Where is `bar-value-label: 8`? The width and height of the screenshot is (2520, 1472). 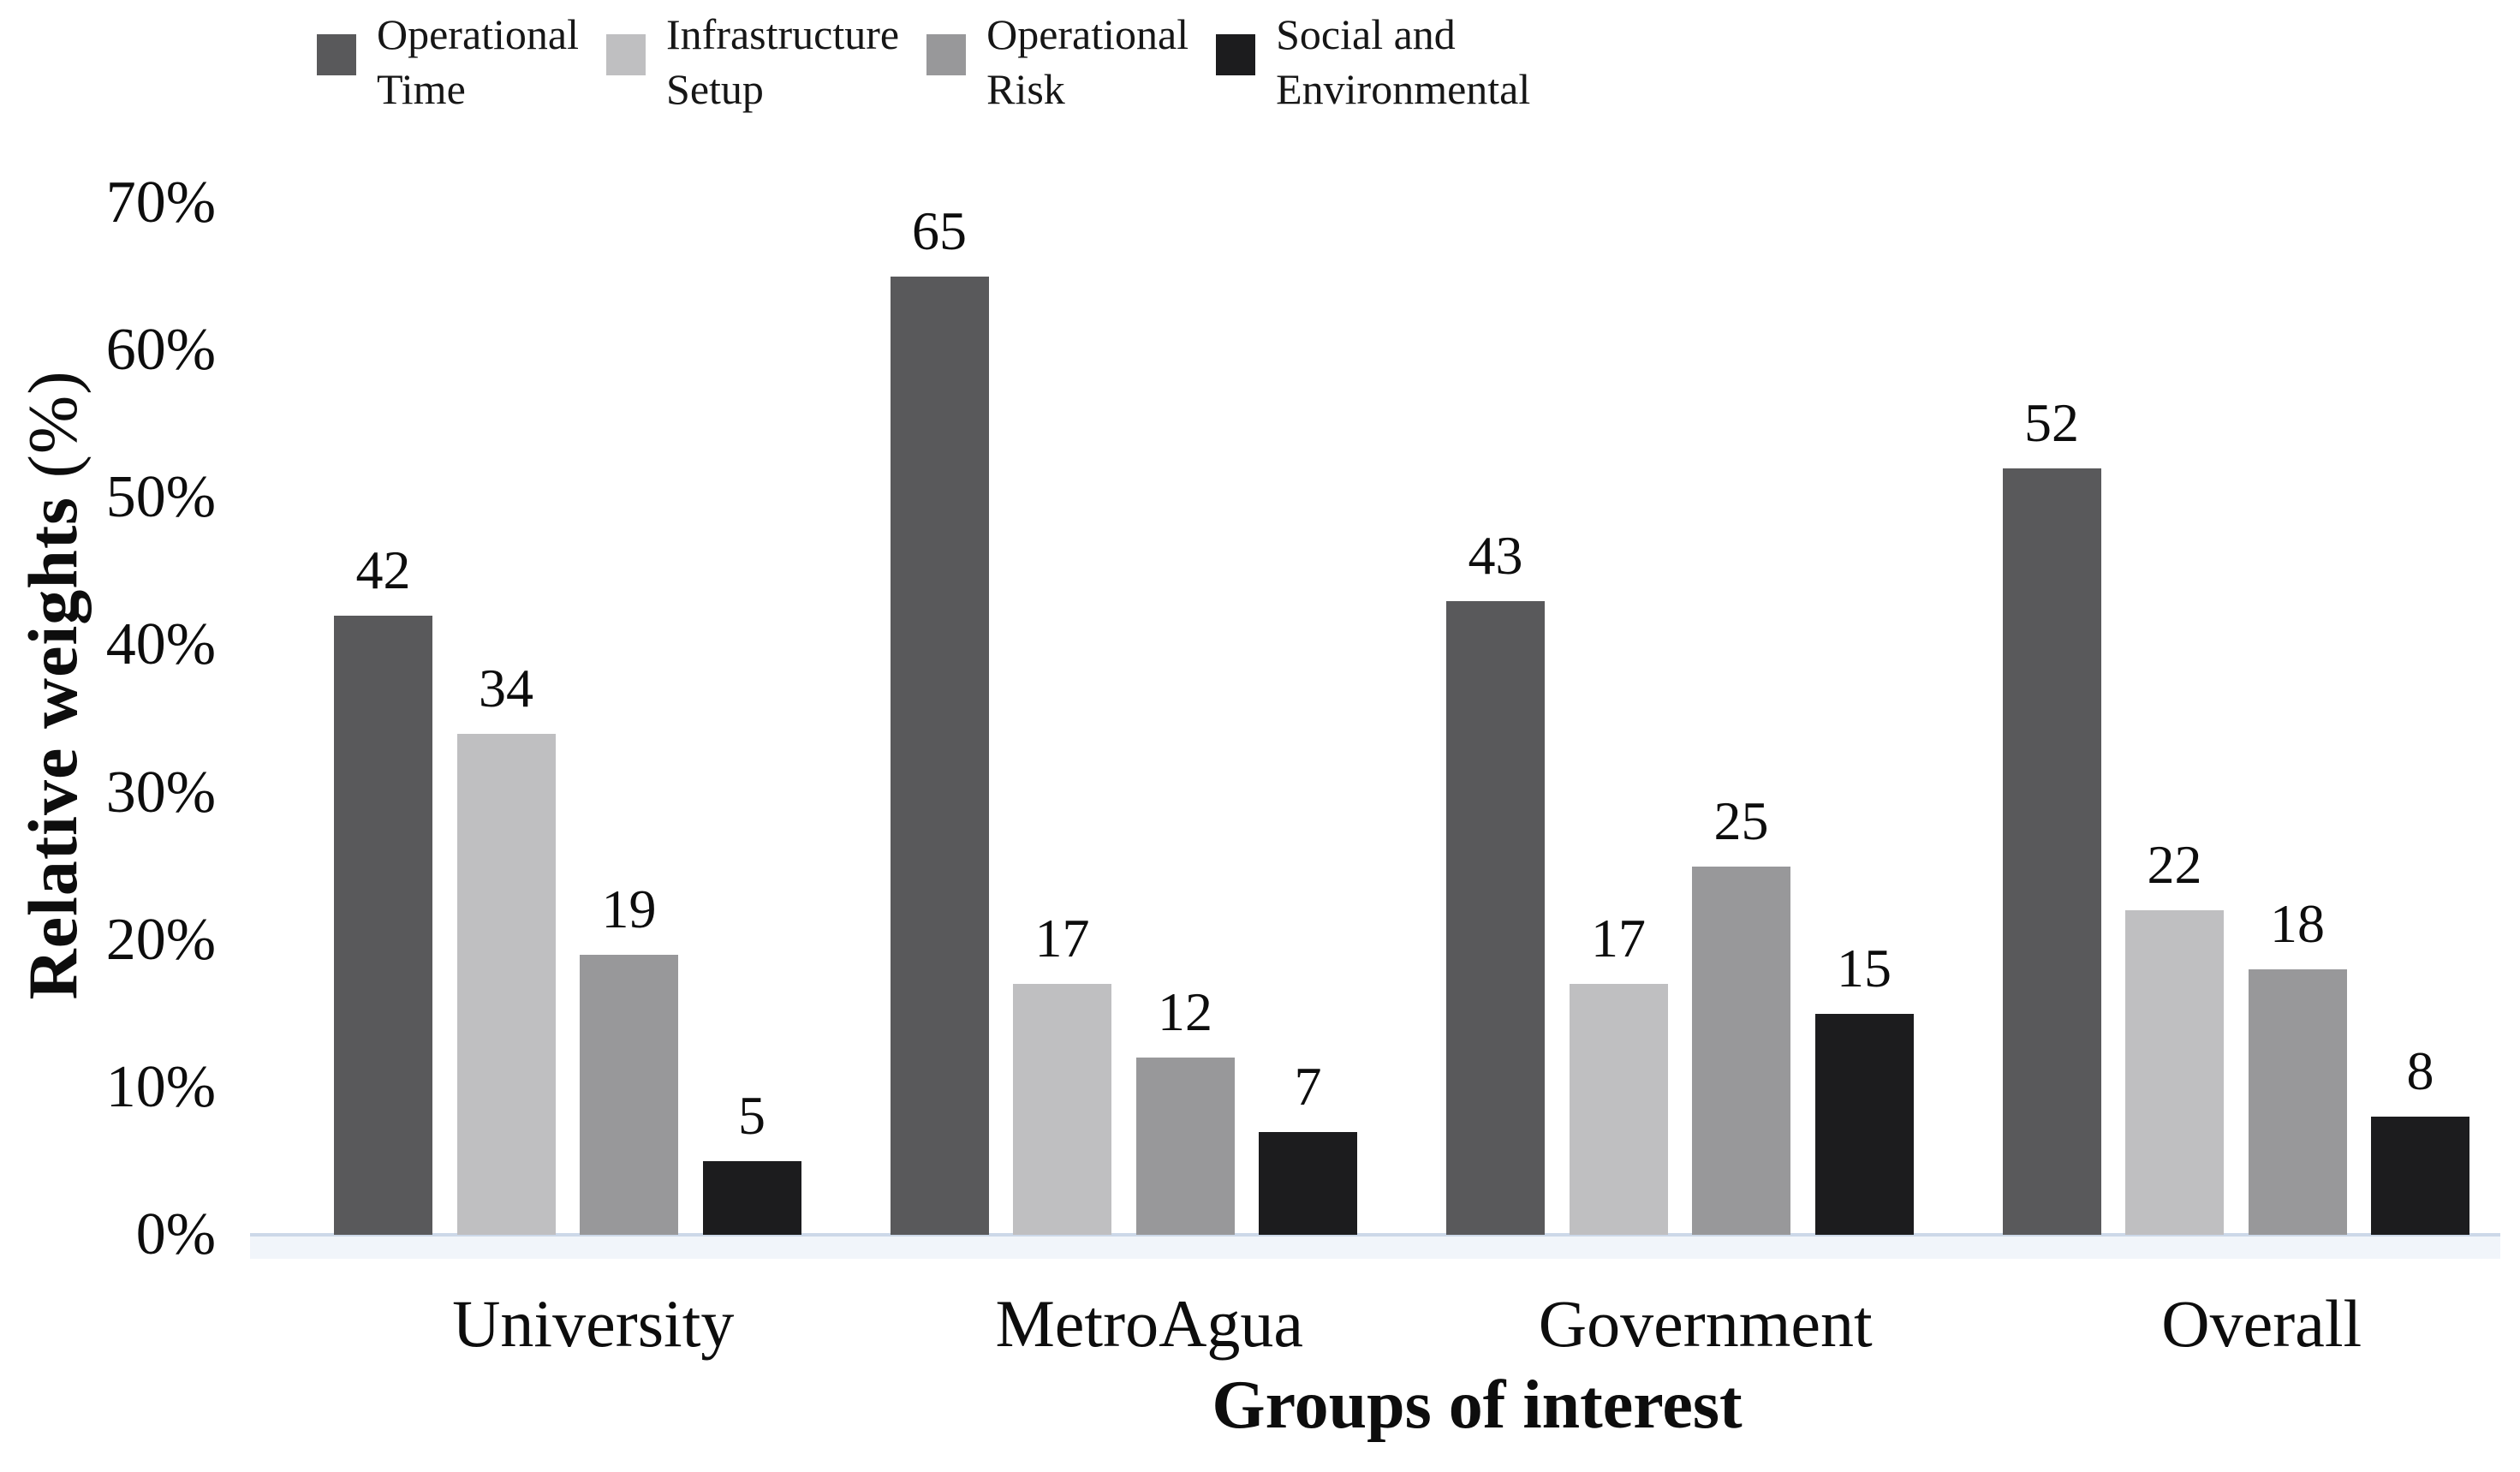 bar-value-label: 8 is located at coordinates (2420, 1071).